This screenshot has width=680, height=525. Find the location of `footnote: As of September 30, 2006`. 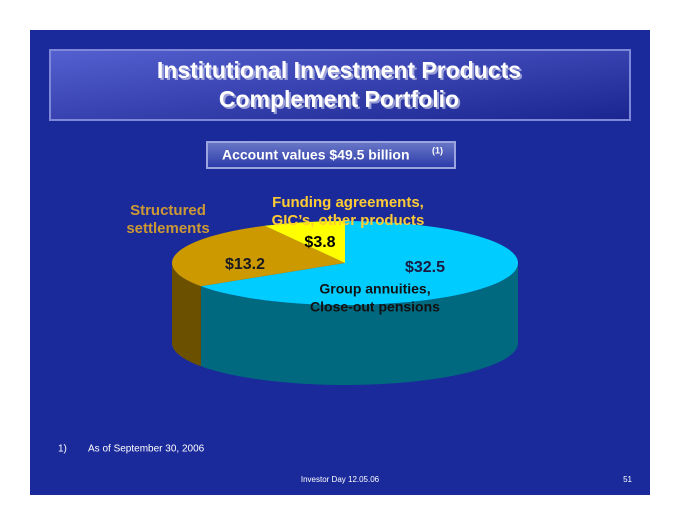

footnote: As of September 30, 2006 is located at coordinates (146, 449).